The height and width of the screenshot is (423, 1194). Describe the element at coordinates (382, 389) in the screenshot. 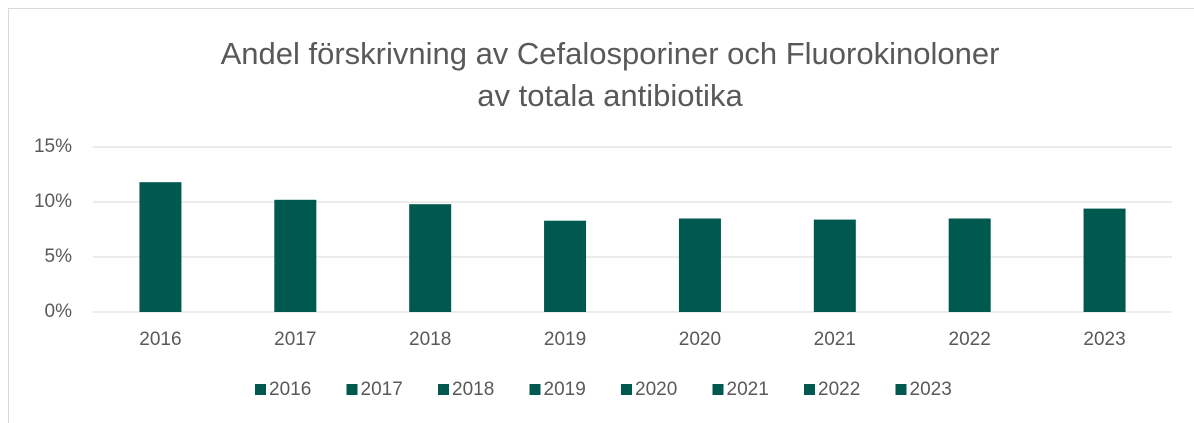

I see `legend-label: 2017` at that location.